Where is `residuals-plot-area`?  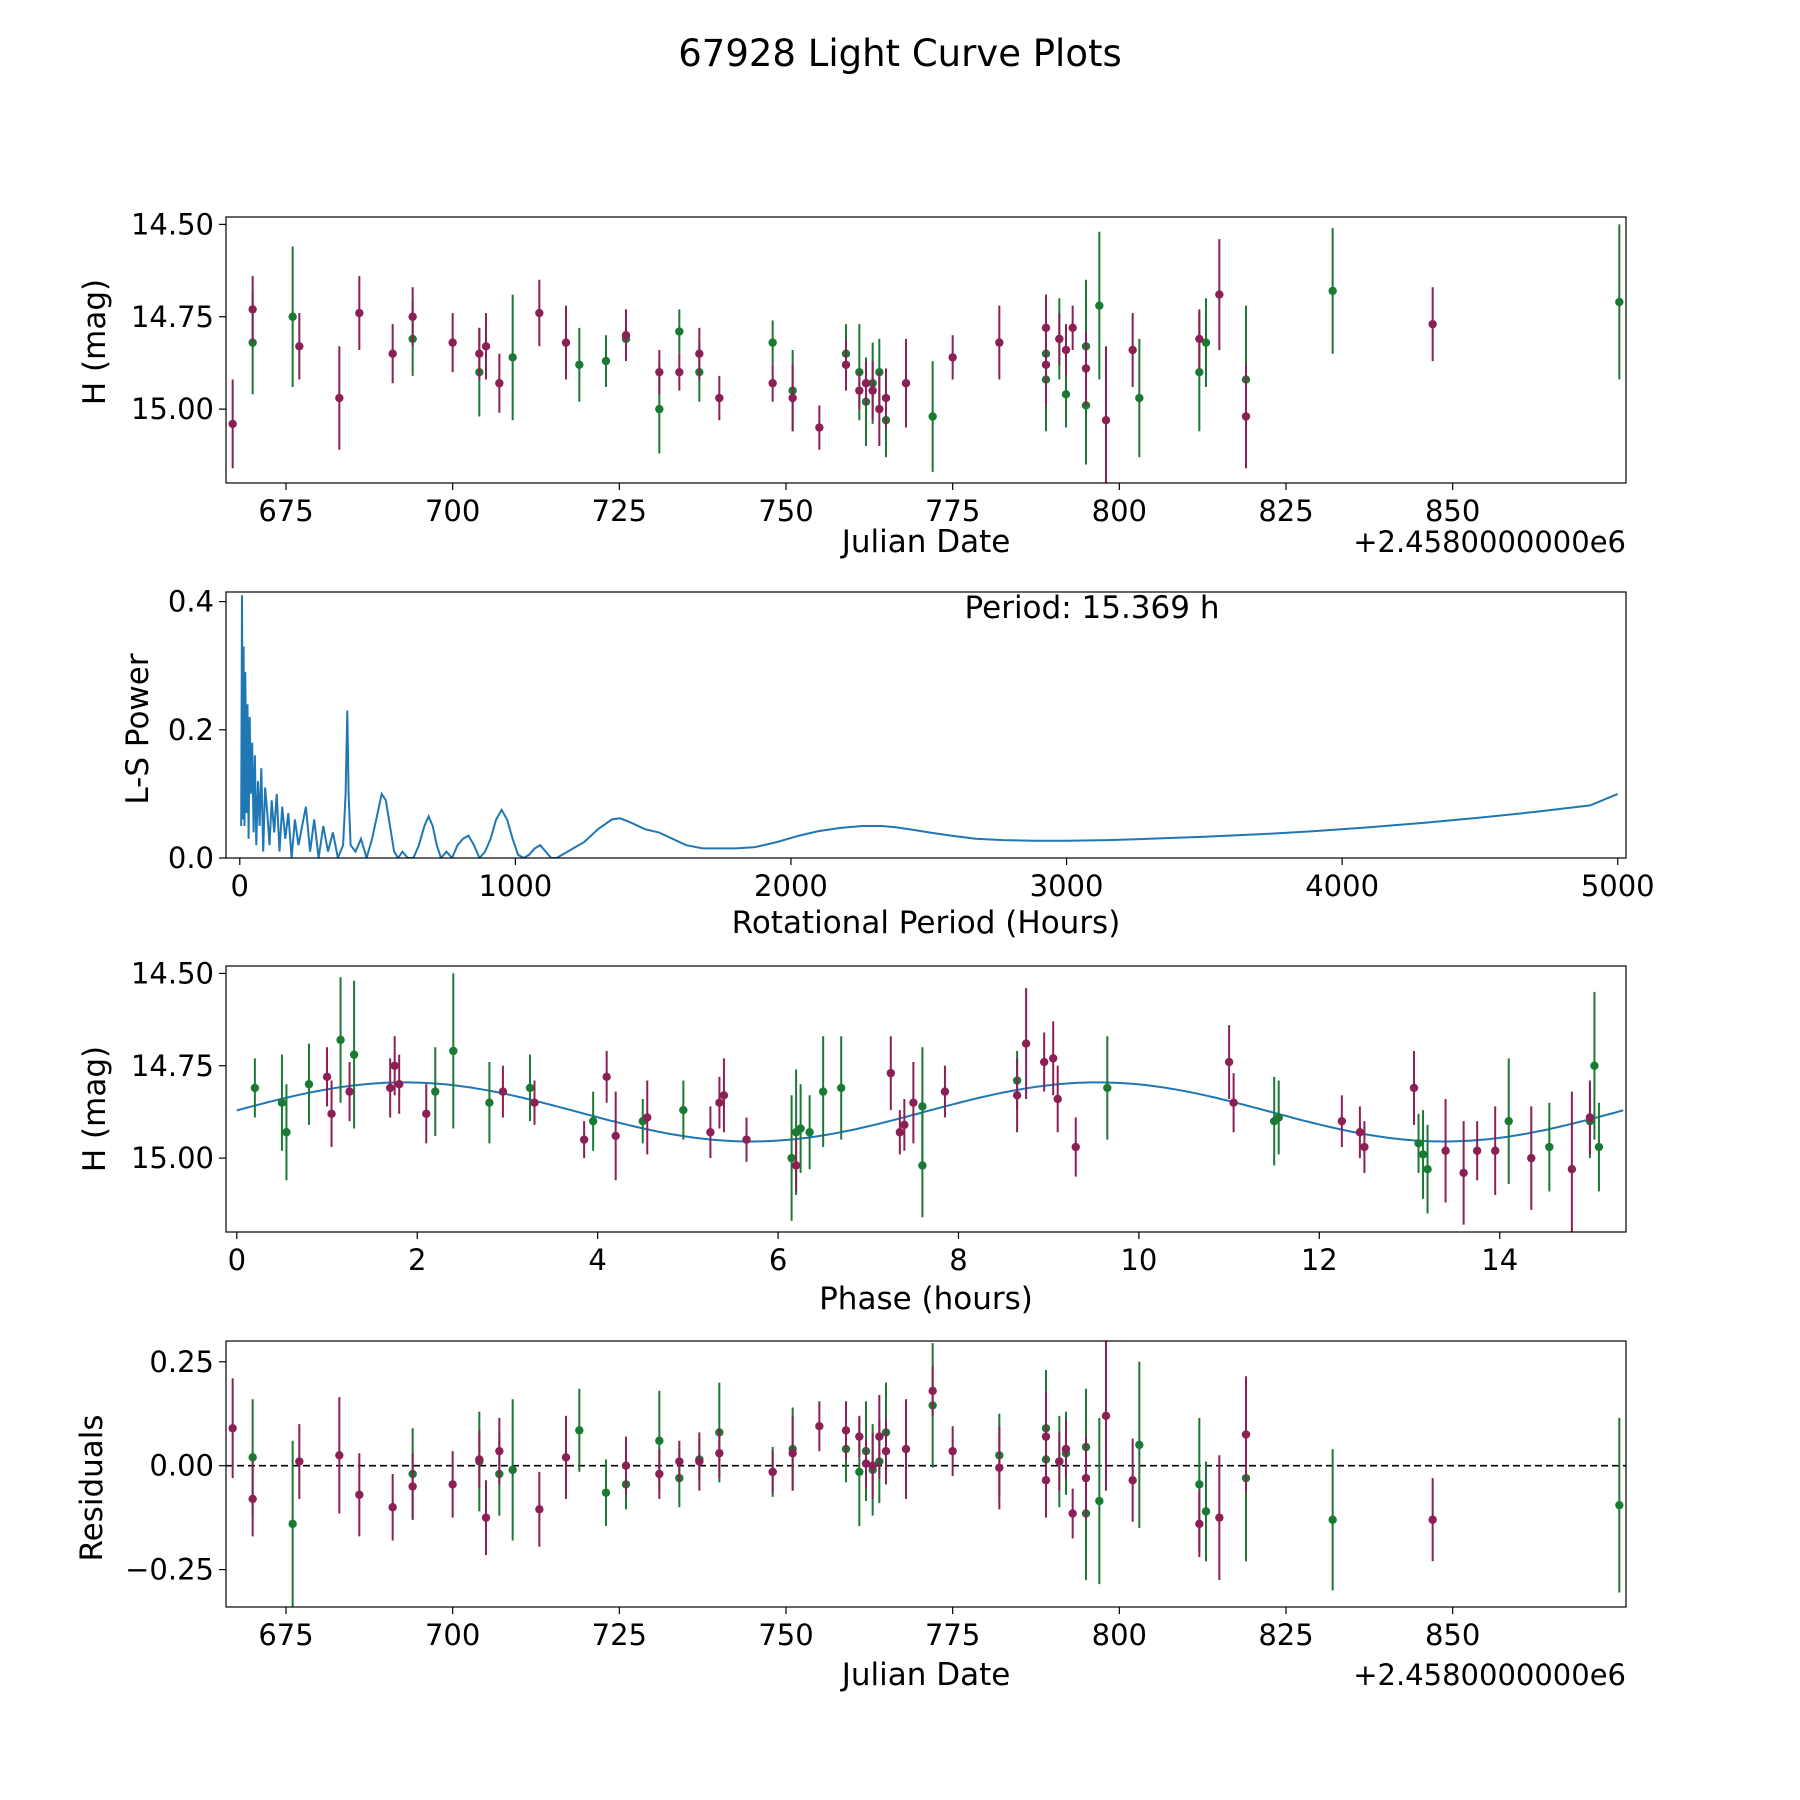 residuals-plot-area is located at coordinates (926, 1474).